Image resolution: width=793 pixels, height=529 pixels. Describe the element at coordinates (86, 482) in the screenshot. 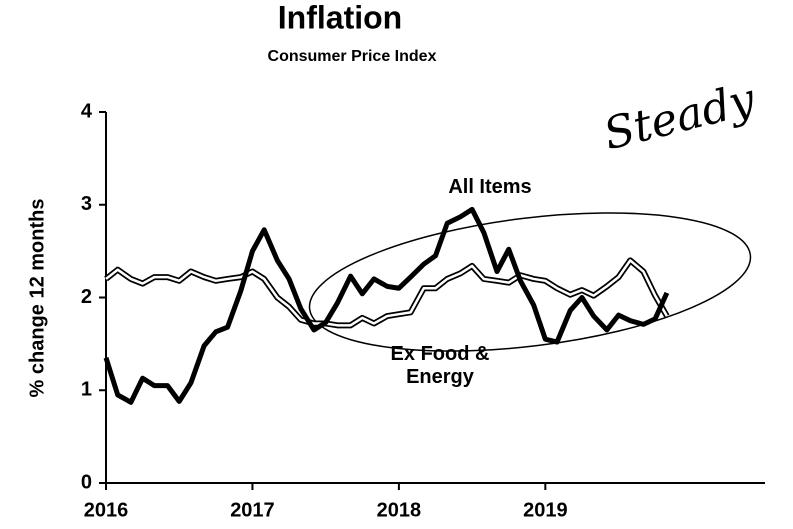

I see `y-tick-label: 0` at that location.